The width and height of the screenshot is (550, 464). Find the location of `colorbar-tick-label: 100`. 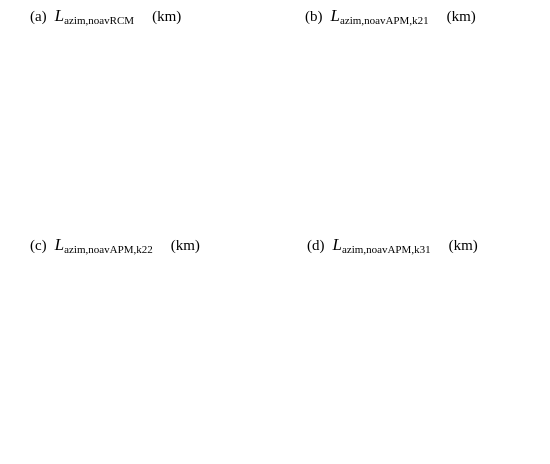

colorbar-tick-label: 100 is located at coordinates (531, 40).